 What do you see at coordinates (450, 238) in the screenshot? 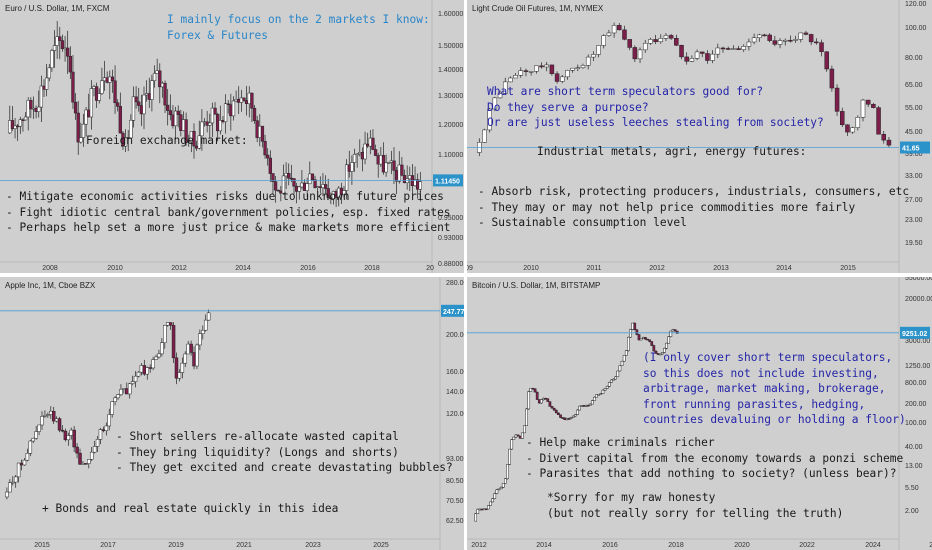
I see `y-tick-label: 0.93000` at bounding box center [450, 238].